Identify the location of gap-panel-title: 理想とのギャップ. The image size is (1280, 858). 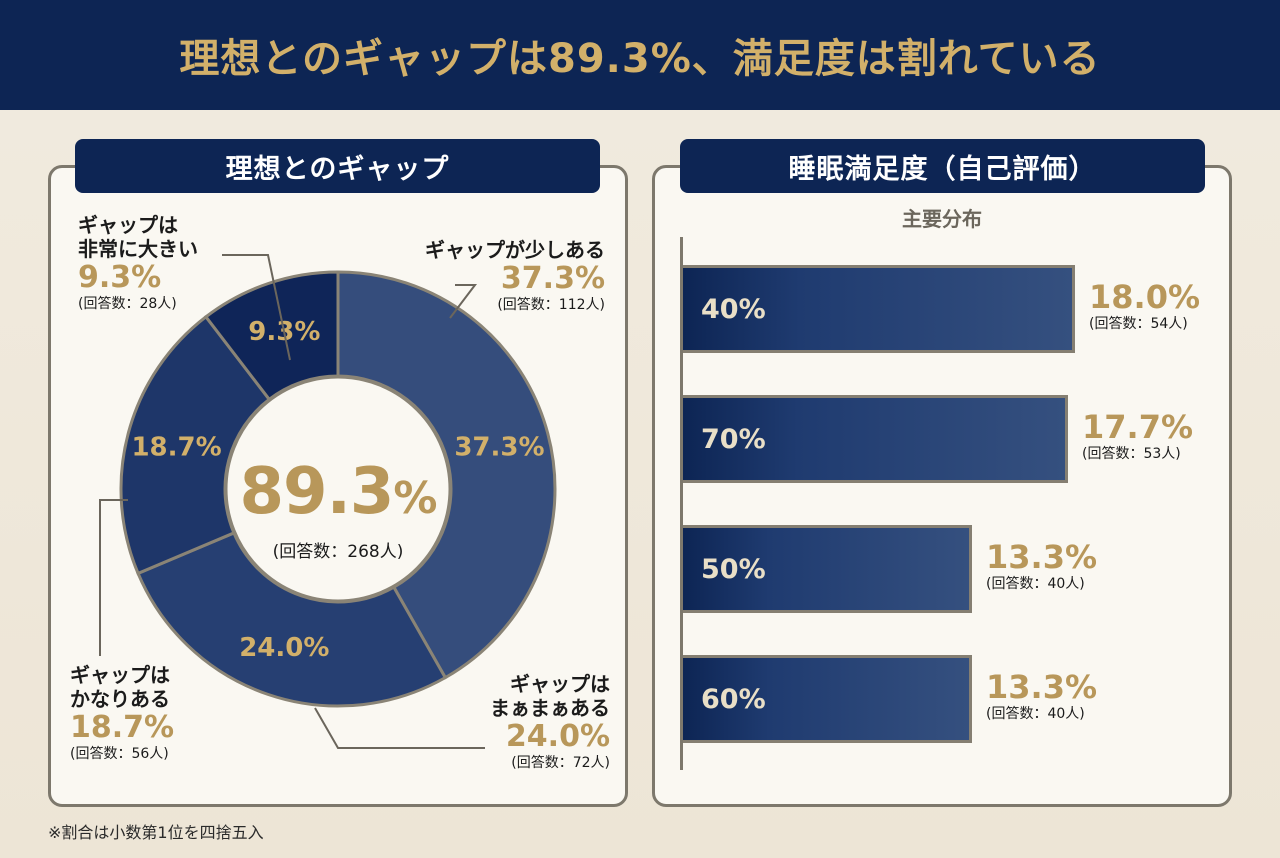
(337, 166).